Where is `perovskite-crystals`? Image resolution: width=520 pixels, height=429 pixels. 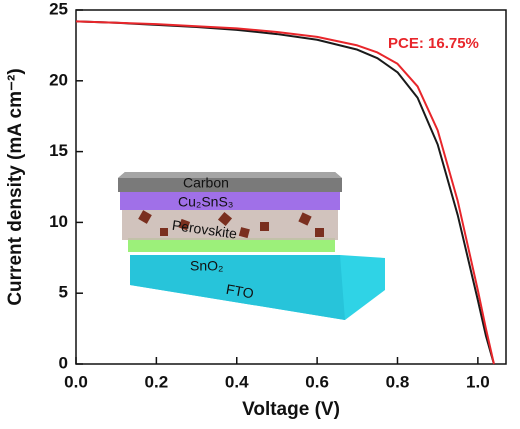
perovskite-crystals is located at coordinates (231, 224).